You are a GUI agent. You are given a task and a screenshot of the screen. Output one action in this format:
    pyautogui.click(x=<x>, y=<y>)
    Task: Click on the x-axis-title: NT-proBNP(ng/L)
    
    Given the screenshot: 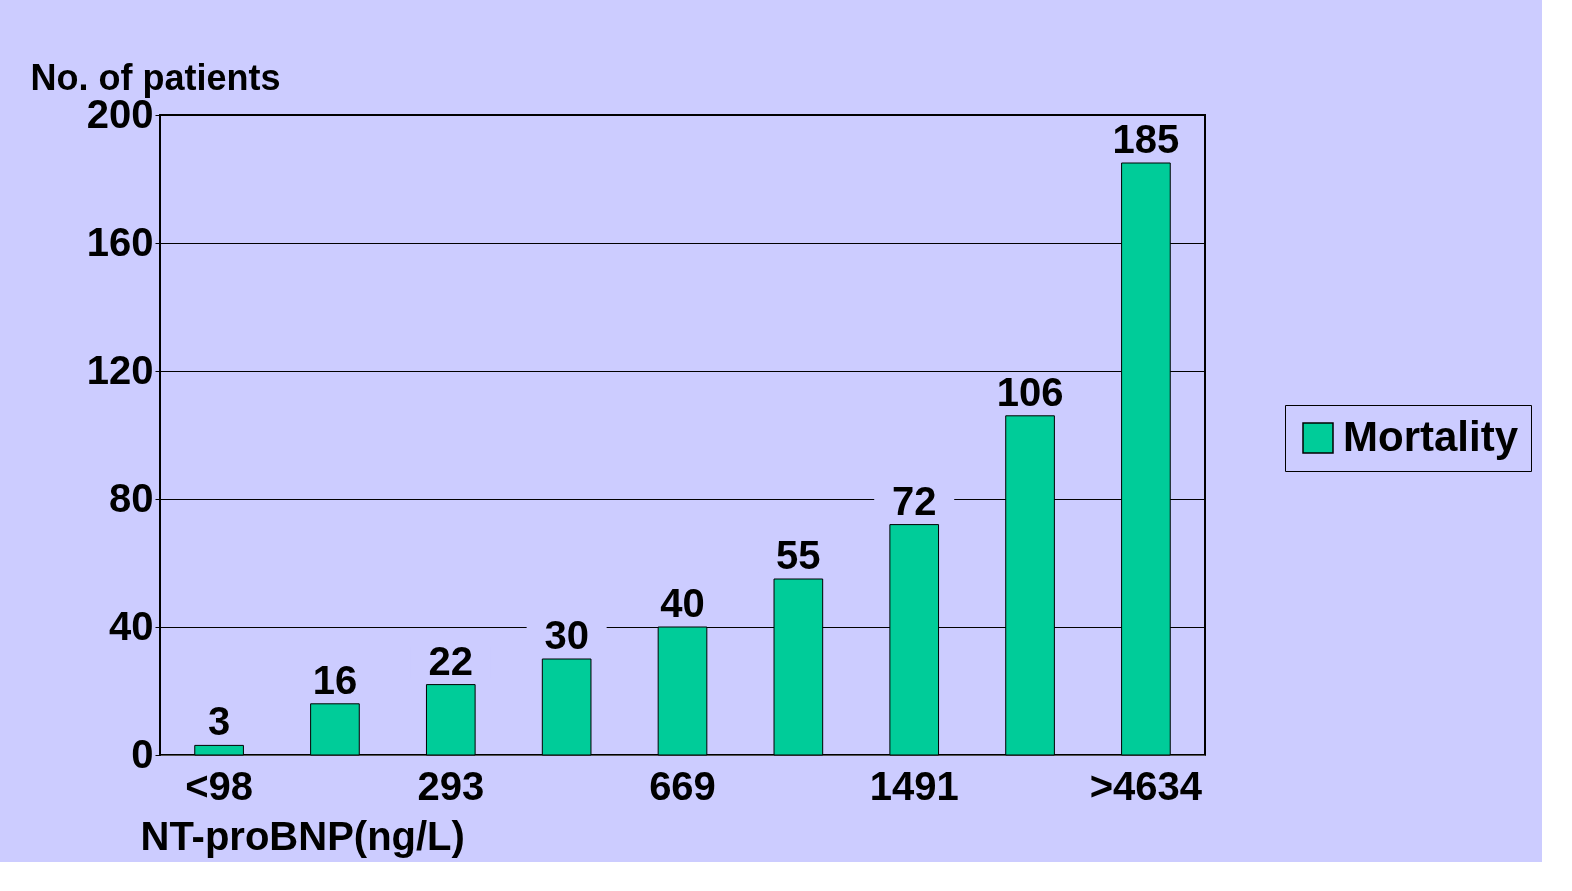 What is the action you would take?
    pyautogui.click(x=302, y=835)
    